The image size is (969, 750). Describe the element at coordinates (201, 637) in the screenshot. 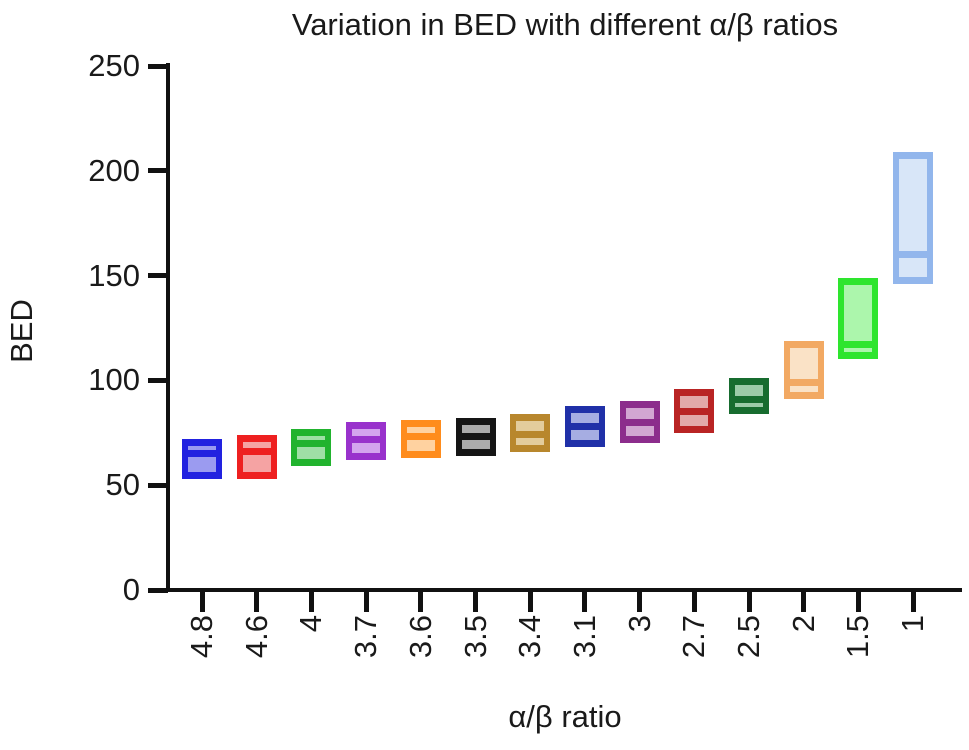

I see `x-tick-label-4.8: 4.8` at that location.